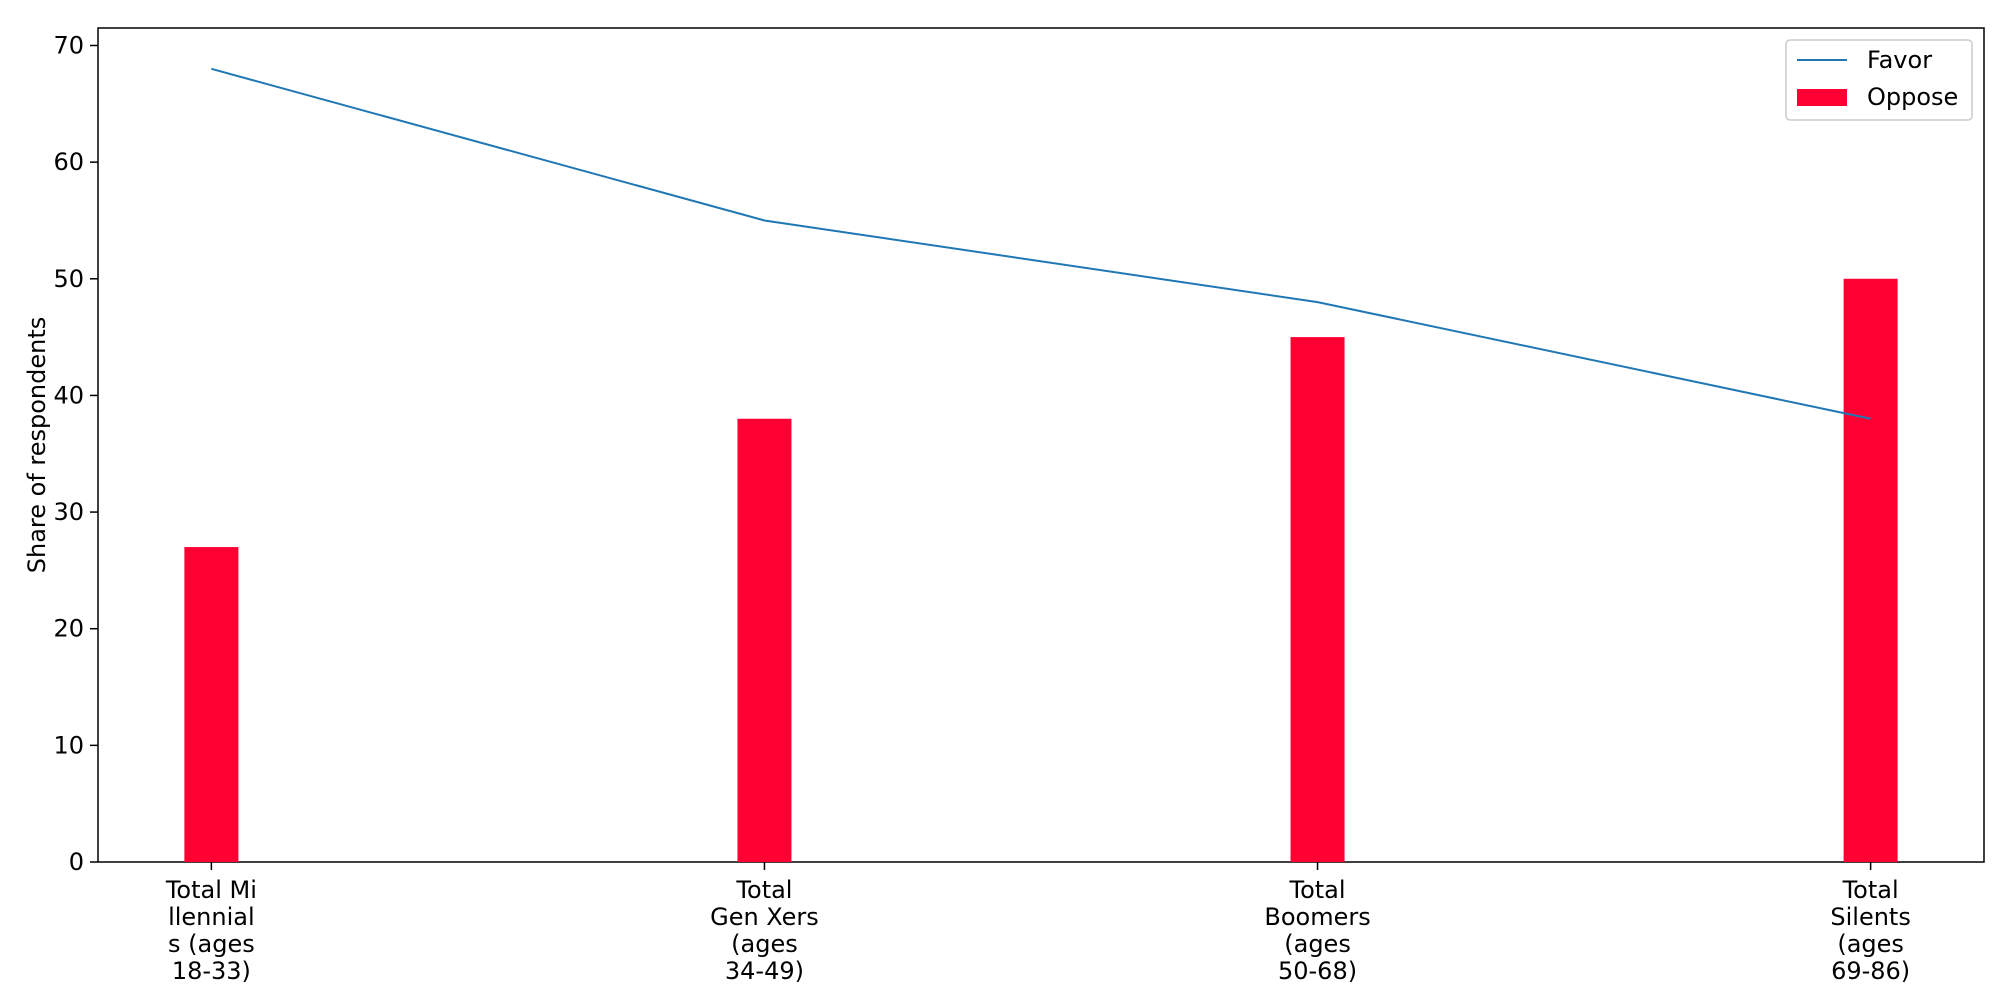  I want to click on y-tick-label: 70, so click(68, 45).